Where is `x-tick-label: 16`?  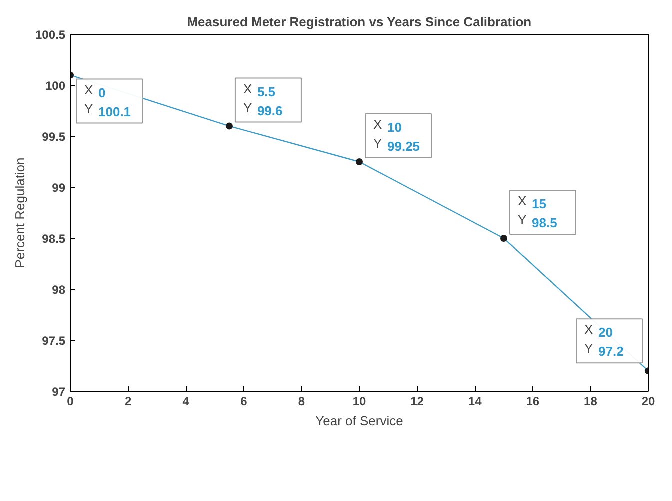 x-tick-label: 16 is located at coordinates (533, 401).